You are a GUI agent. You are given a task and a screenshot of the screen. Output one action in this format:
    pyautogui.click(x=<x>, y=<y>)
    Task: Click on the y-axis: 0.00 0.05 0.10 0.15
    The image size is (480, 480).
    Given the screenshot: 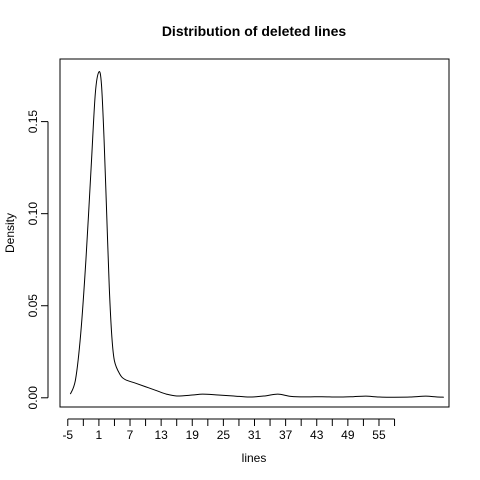 What is the action you would take?
    pyautogui.click(x=37, y=260)
    